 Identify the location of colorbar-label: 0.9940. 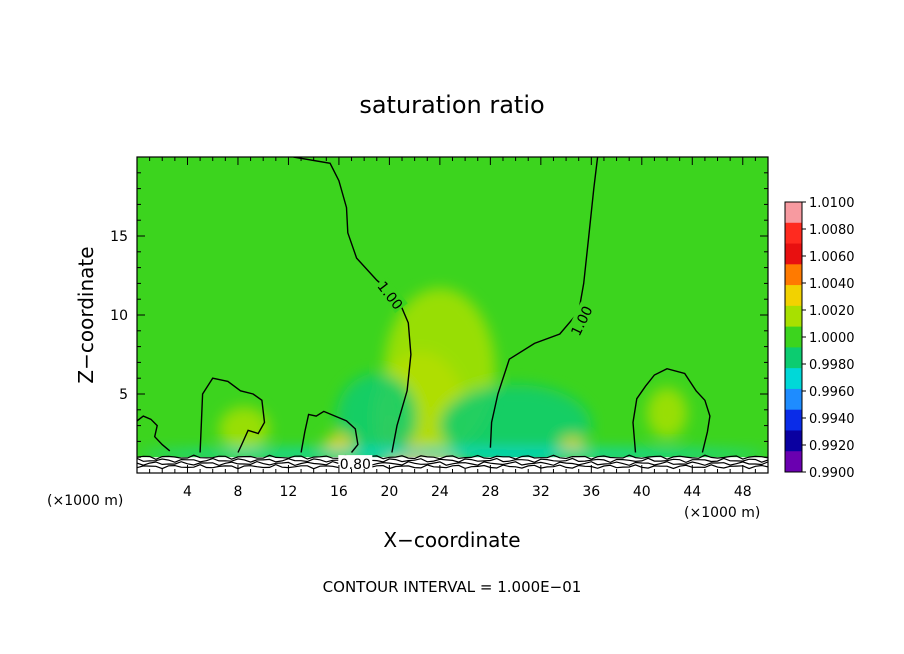
(832, 419).